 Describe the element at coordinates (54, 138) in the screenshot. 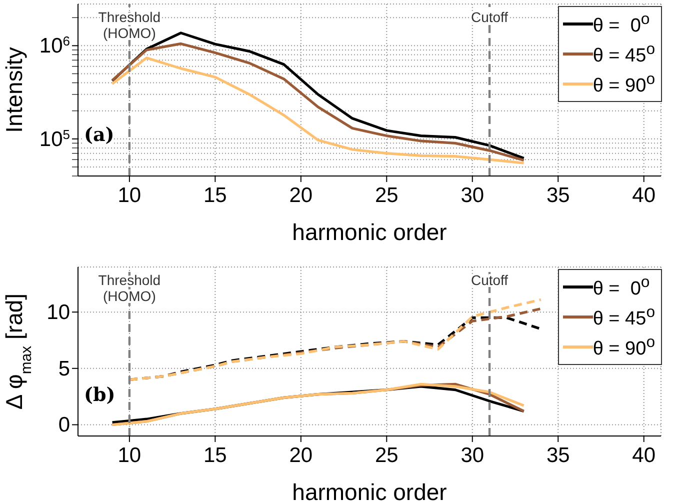

I see `y-tick-label: 10$^{5}$` at that location.